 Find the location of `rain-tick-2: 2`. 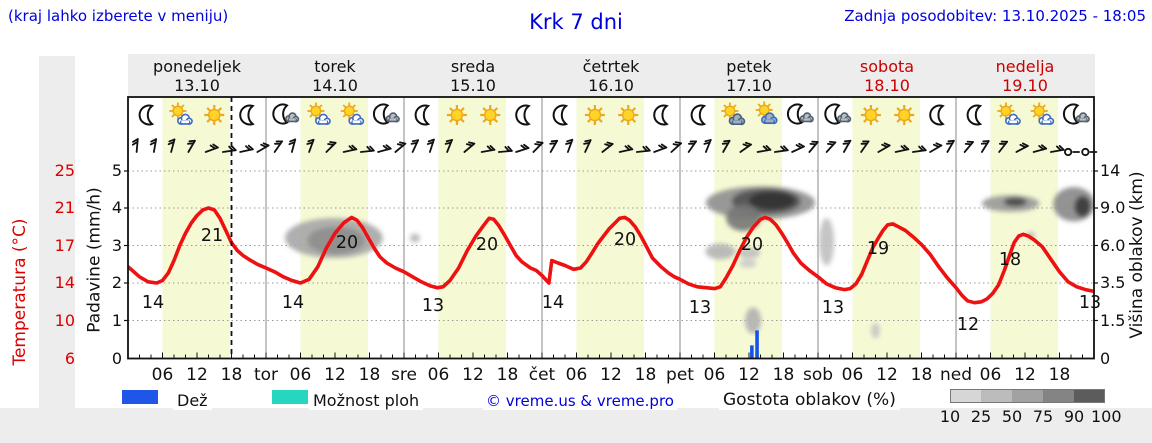

rain-tick-2: 2 is located at coordinates (116, 282).